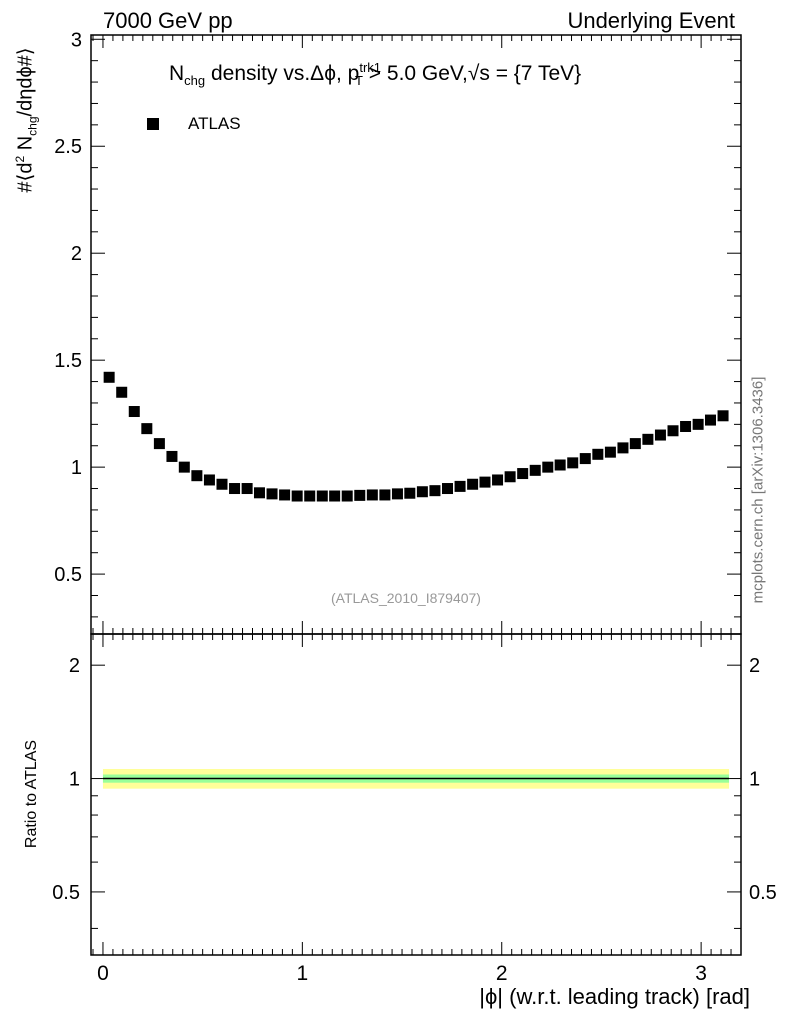  I want to click on ratio-y-tick-label-left: 0.5, so click(66, 893).